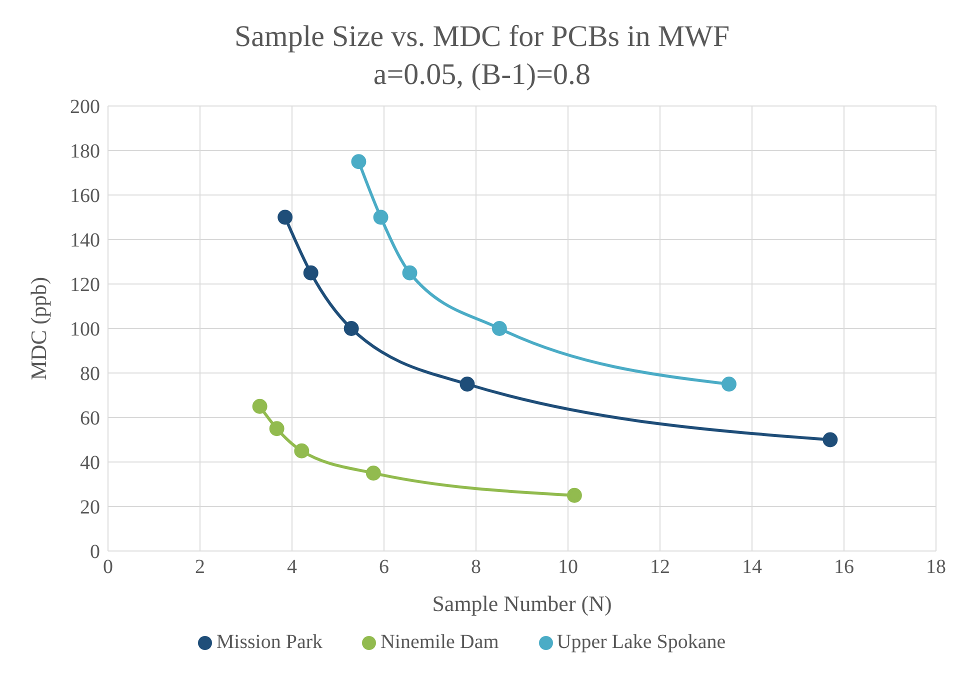 This screenshot has height=682, width=964. What do you see at coordinates (95, 552) in the screenshot?
I see `y-tick-label: 0` at bounding box center [95, 552].